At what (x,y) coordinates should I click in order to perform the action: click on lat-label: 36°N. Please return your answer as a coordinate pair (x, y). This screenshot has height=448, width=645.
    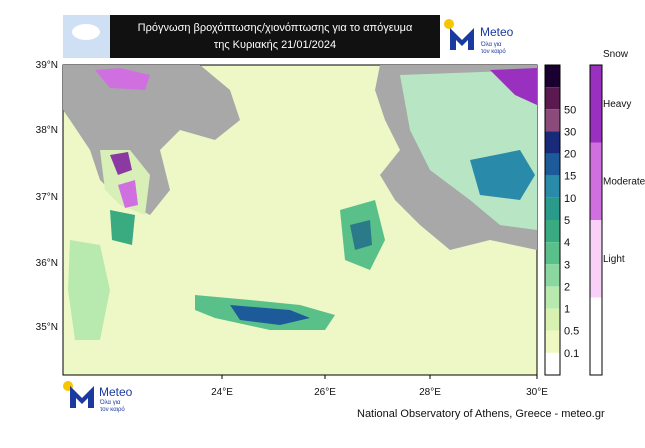
    Looking at the image, I should click on (47, 263).